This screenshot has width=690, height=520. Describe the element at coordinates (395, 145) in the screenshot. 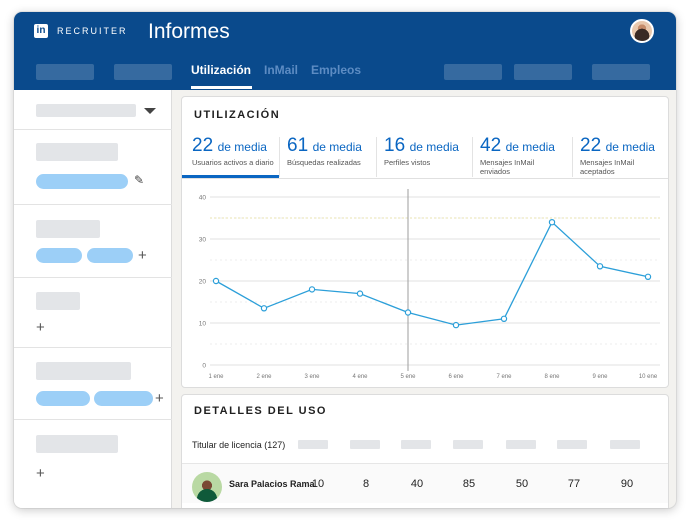

I see `stat-value: 16` at that location.